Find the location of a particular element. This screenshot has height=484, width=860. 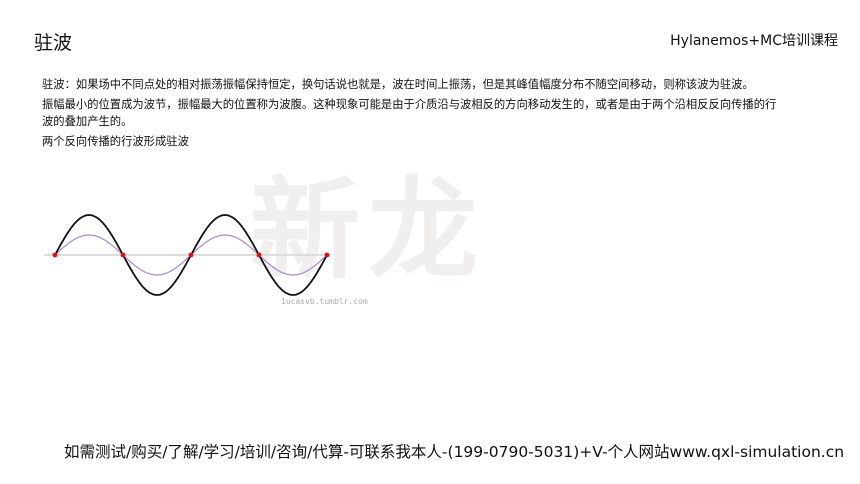

brand-label: Hylanemos+MC培训课程 is located at coordinates (754, 41).